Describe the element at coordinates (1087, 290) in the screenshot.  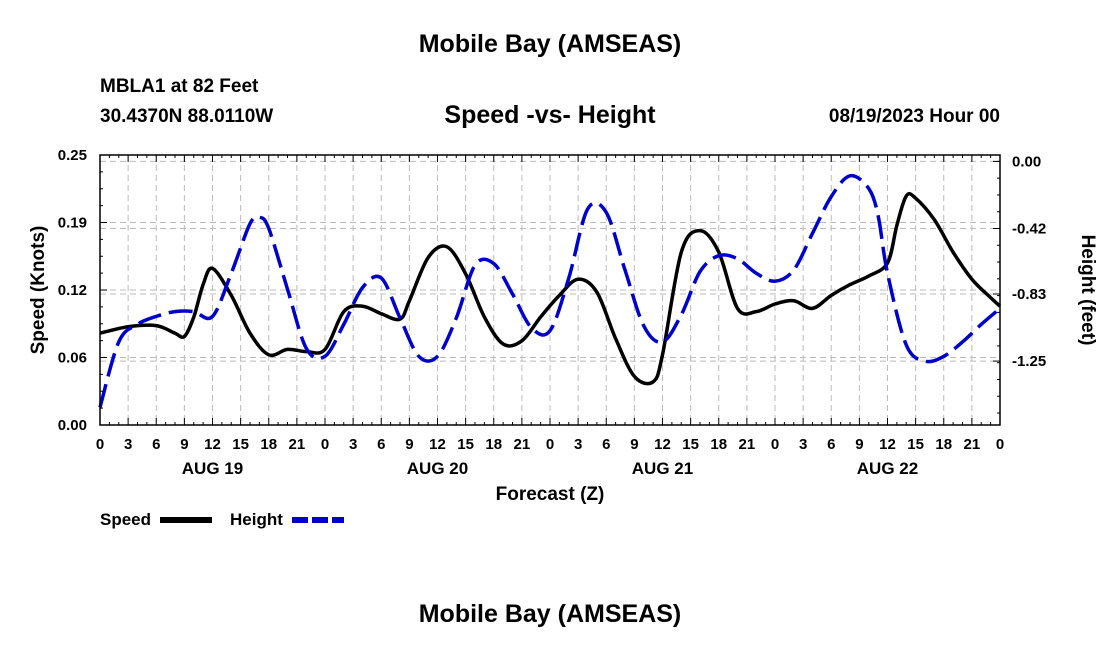
I see `y2-axis-label: Height (feet)` at that location.